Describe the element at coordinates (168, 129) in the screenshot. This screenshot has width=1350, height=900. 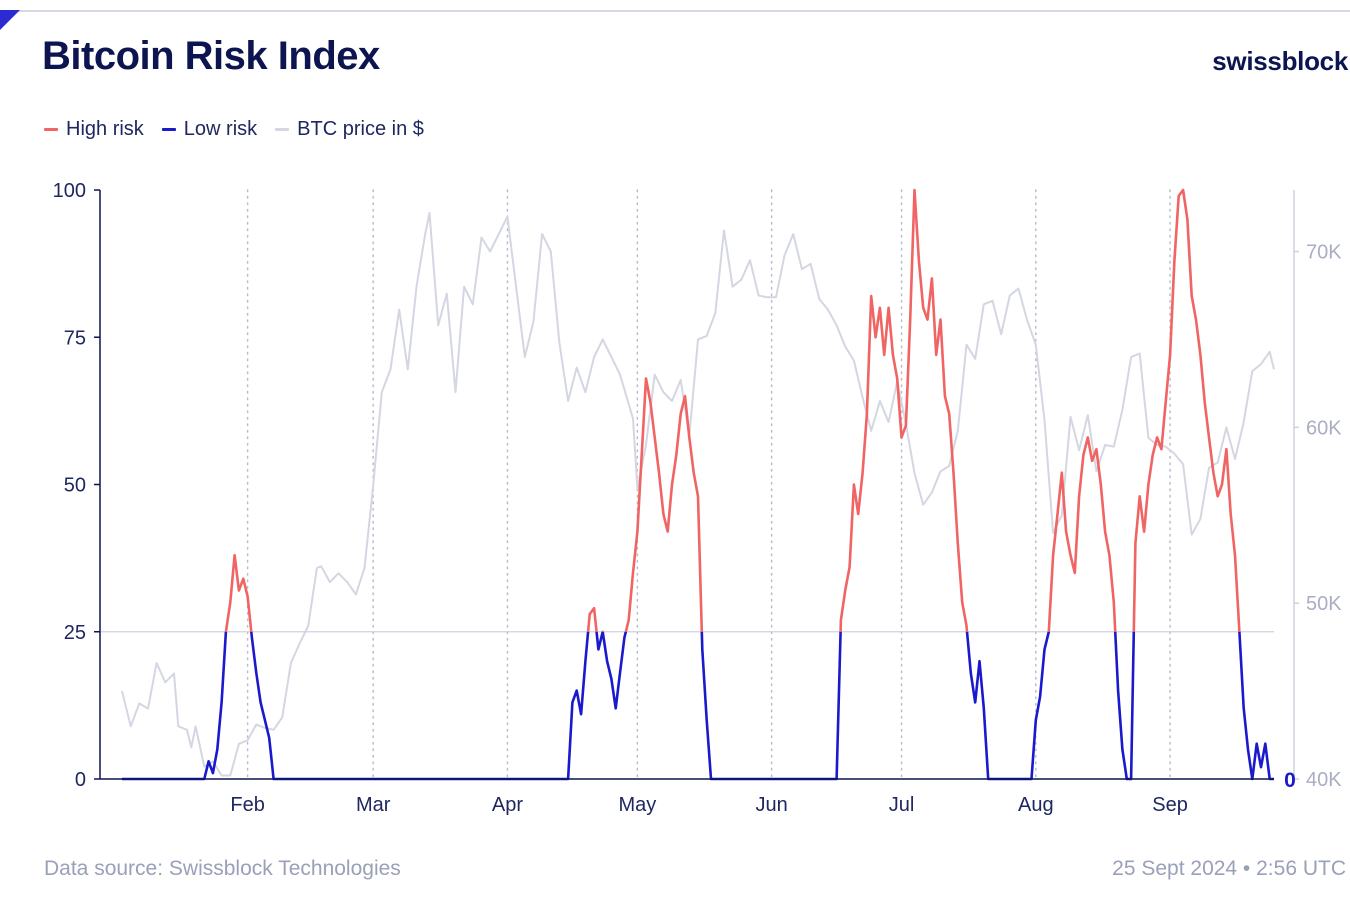
I see `legend-swatch-low-risk` at that location.